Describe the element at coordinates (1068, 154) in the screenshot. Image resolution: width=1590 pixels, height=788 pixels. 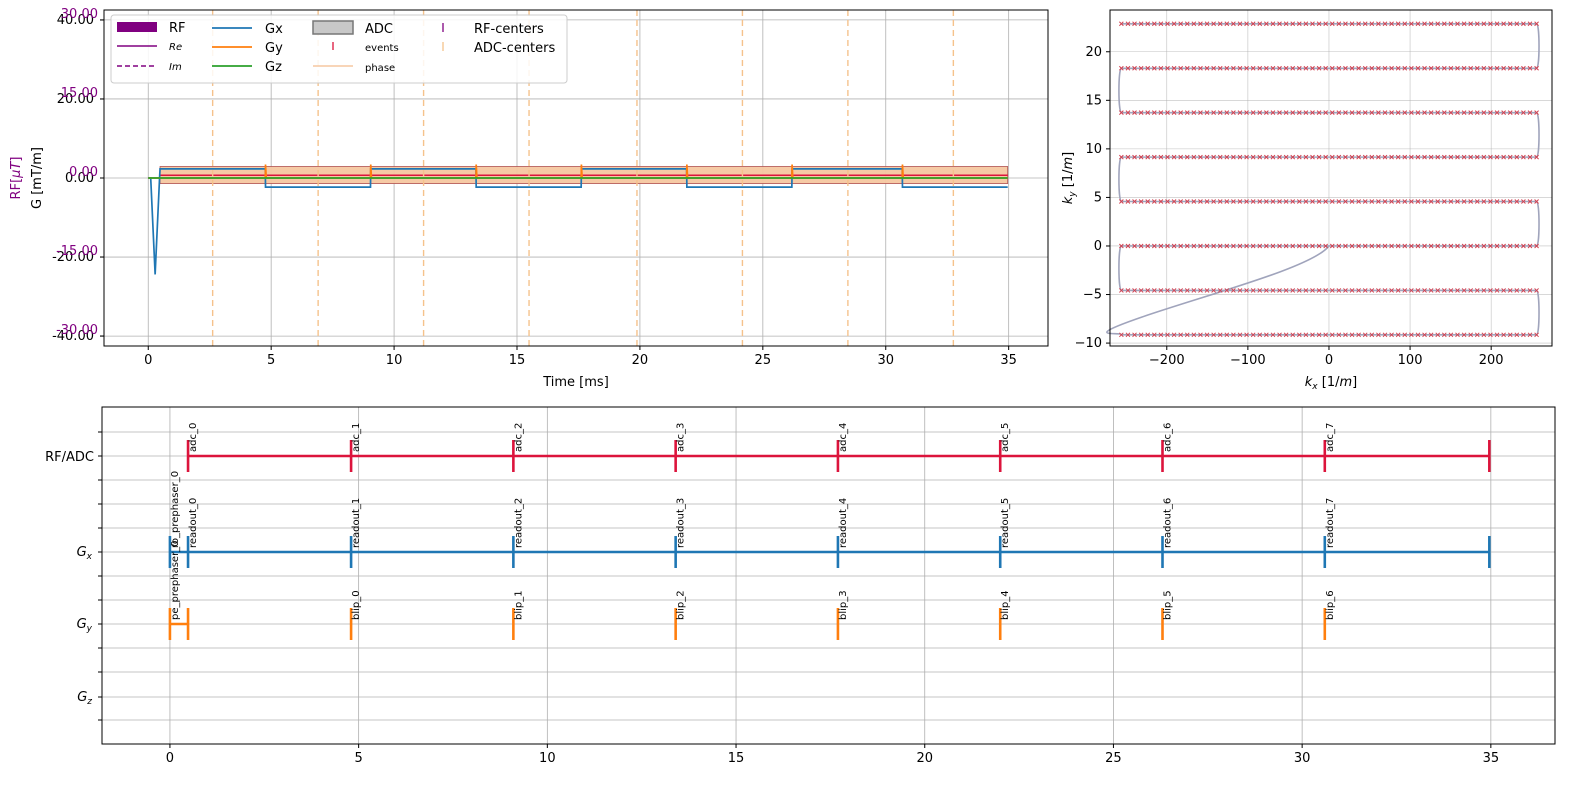
I see `kspace-y-axis-label-close: ]` at that location.